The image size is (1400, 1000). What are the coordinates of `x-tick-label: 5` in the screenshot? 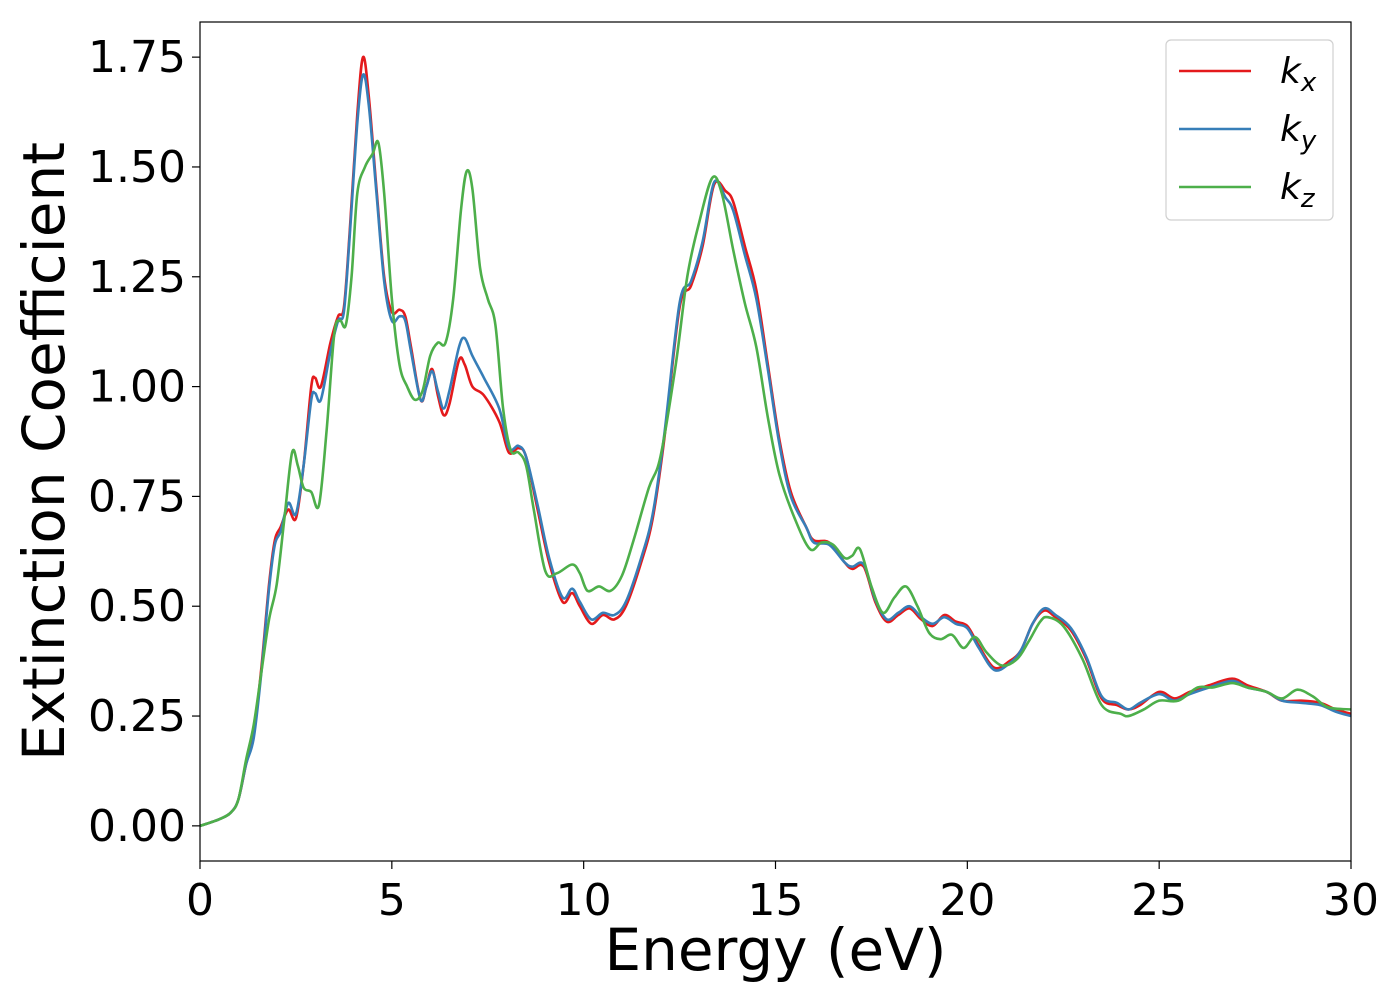 It's located at (392, 900).